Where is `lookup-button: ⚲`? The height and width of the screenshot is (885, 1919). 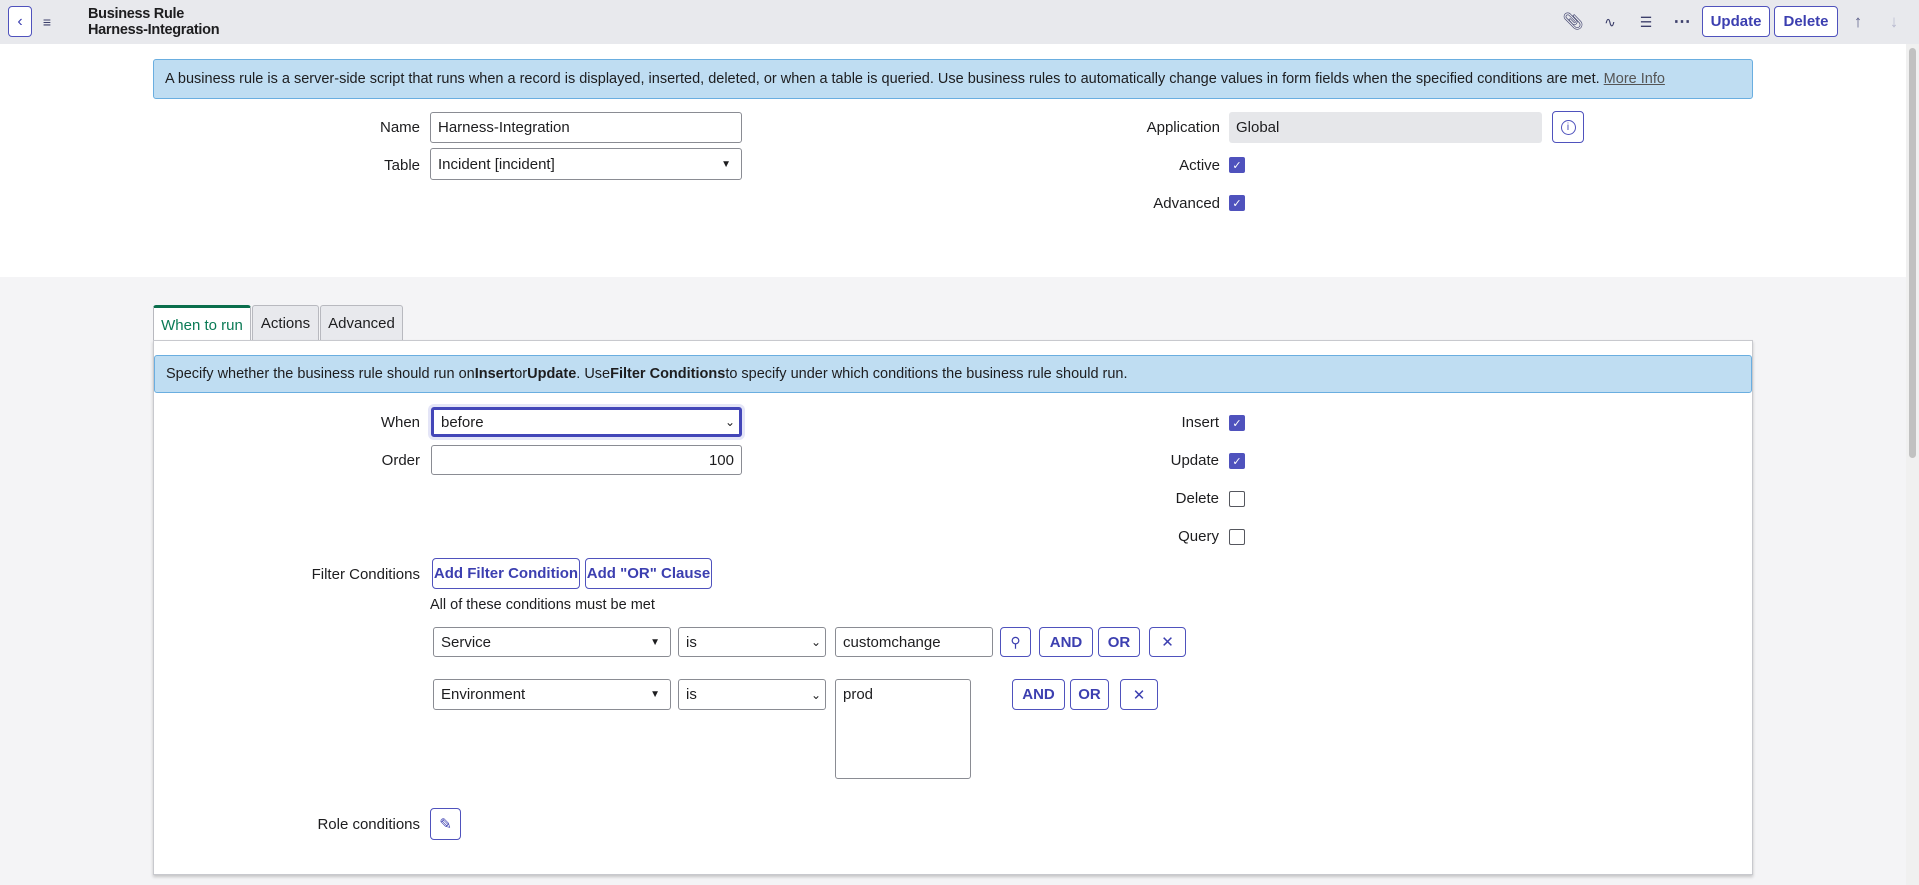
lookup-button: ⚲ is located at coordinates (1015, 642).